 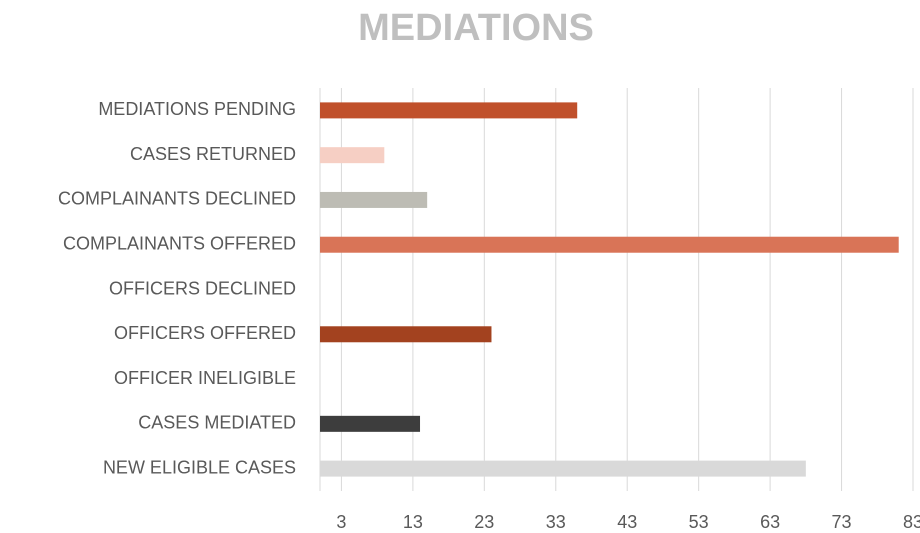 What do you see at coordinates (556, 522) in the screenshot?
I see `x-tick-label: 33` at bounding box center [556, 522].